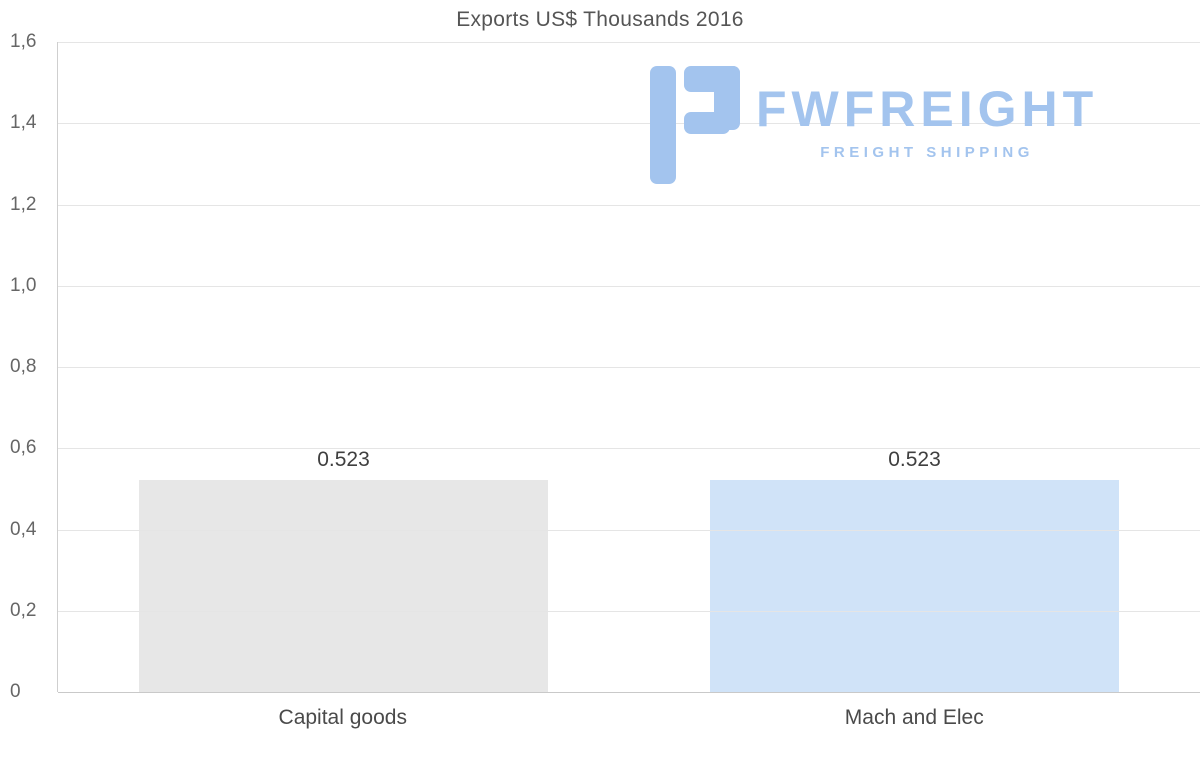 Image resolution: width=1200 pixels, height=763 pixels. Describe the element at coordinates (15, 691) in the screenshot. I see `y-tick-label: 0` at that location.